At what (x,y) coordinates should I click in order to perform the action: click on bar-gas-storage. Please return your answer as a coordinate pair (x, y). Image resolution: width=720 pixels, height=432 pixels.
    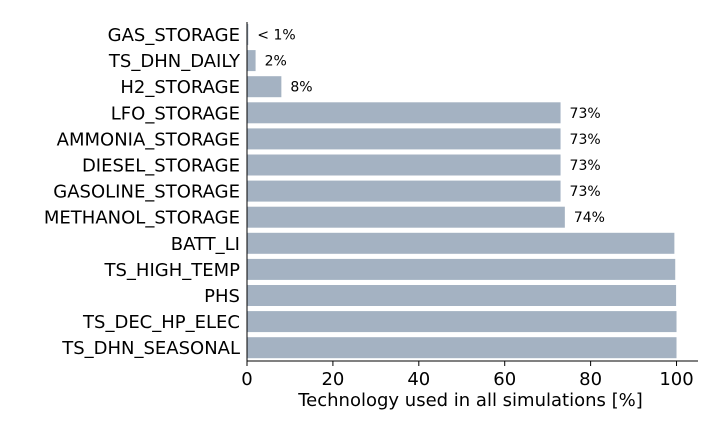
    Looking at the image, I should click on (248, 34).